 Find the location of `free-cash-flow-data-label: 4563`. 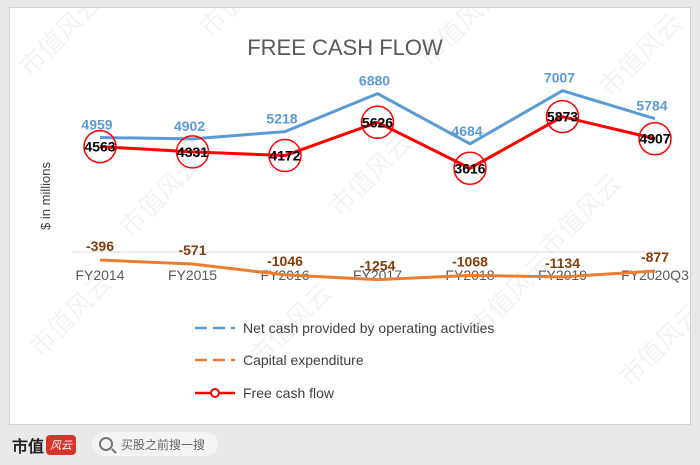

free-cash-flow-data-label: 4563 is located at coordinates (99, 147).